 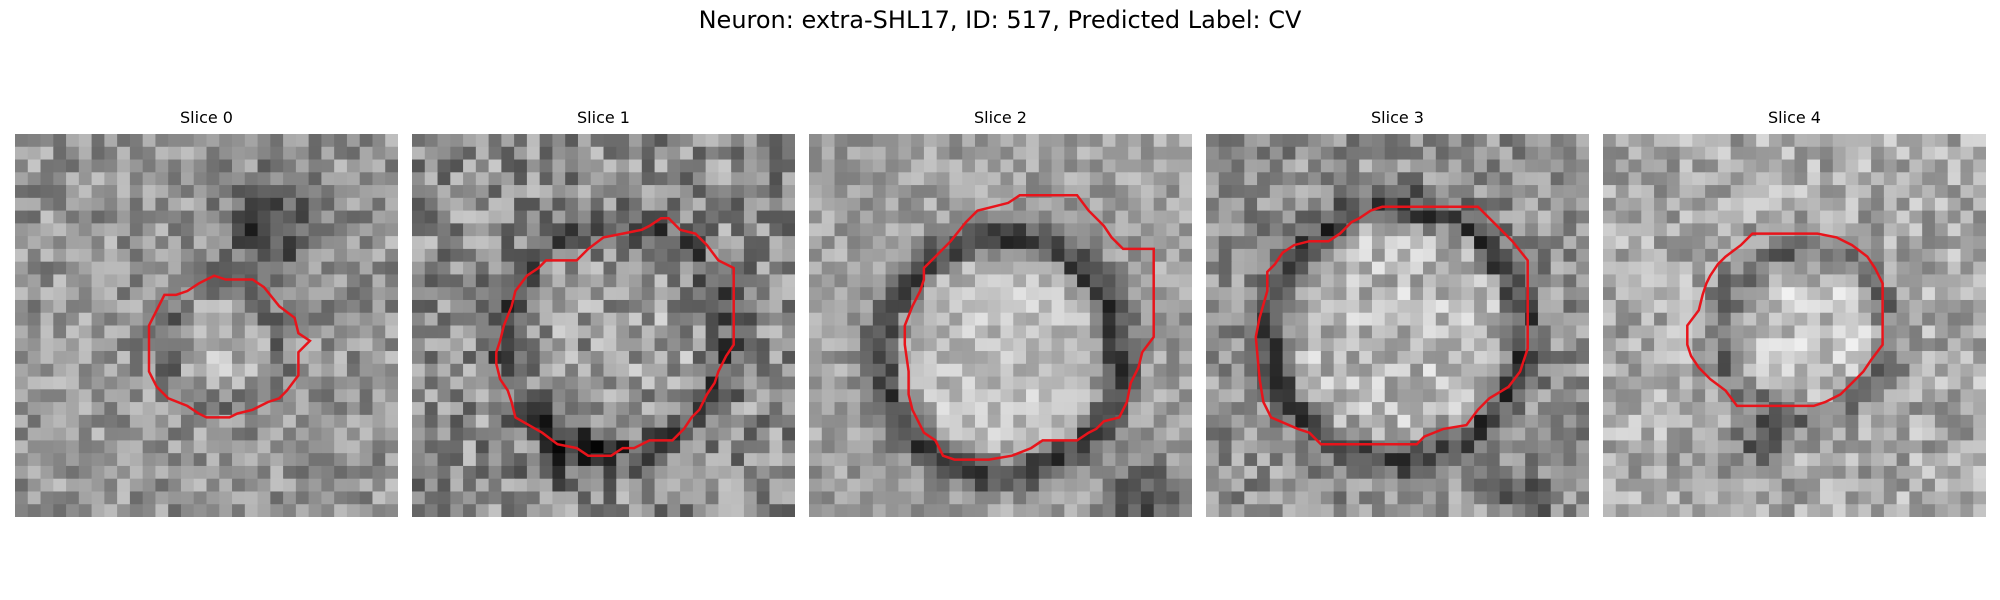 I want to click on slice-panel-2: Slice 2, so click(x=1000, y=312).